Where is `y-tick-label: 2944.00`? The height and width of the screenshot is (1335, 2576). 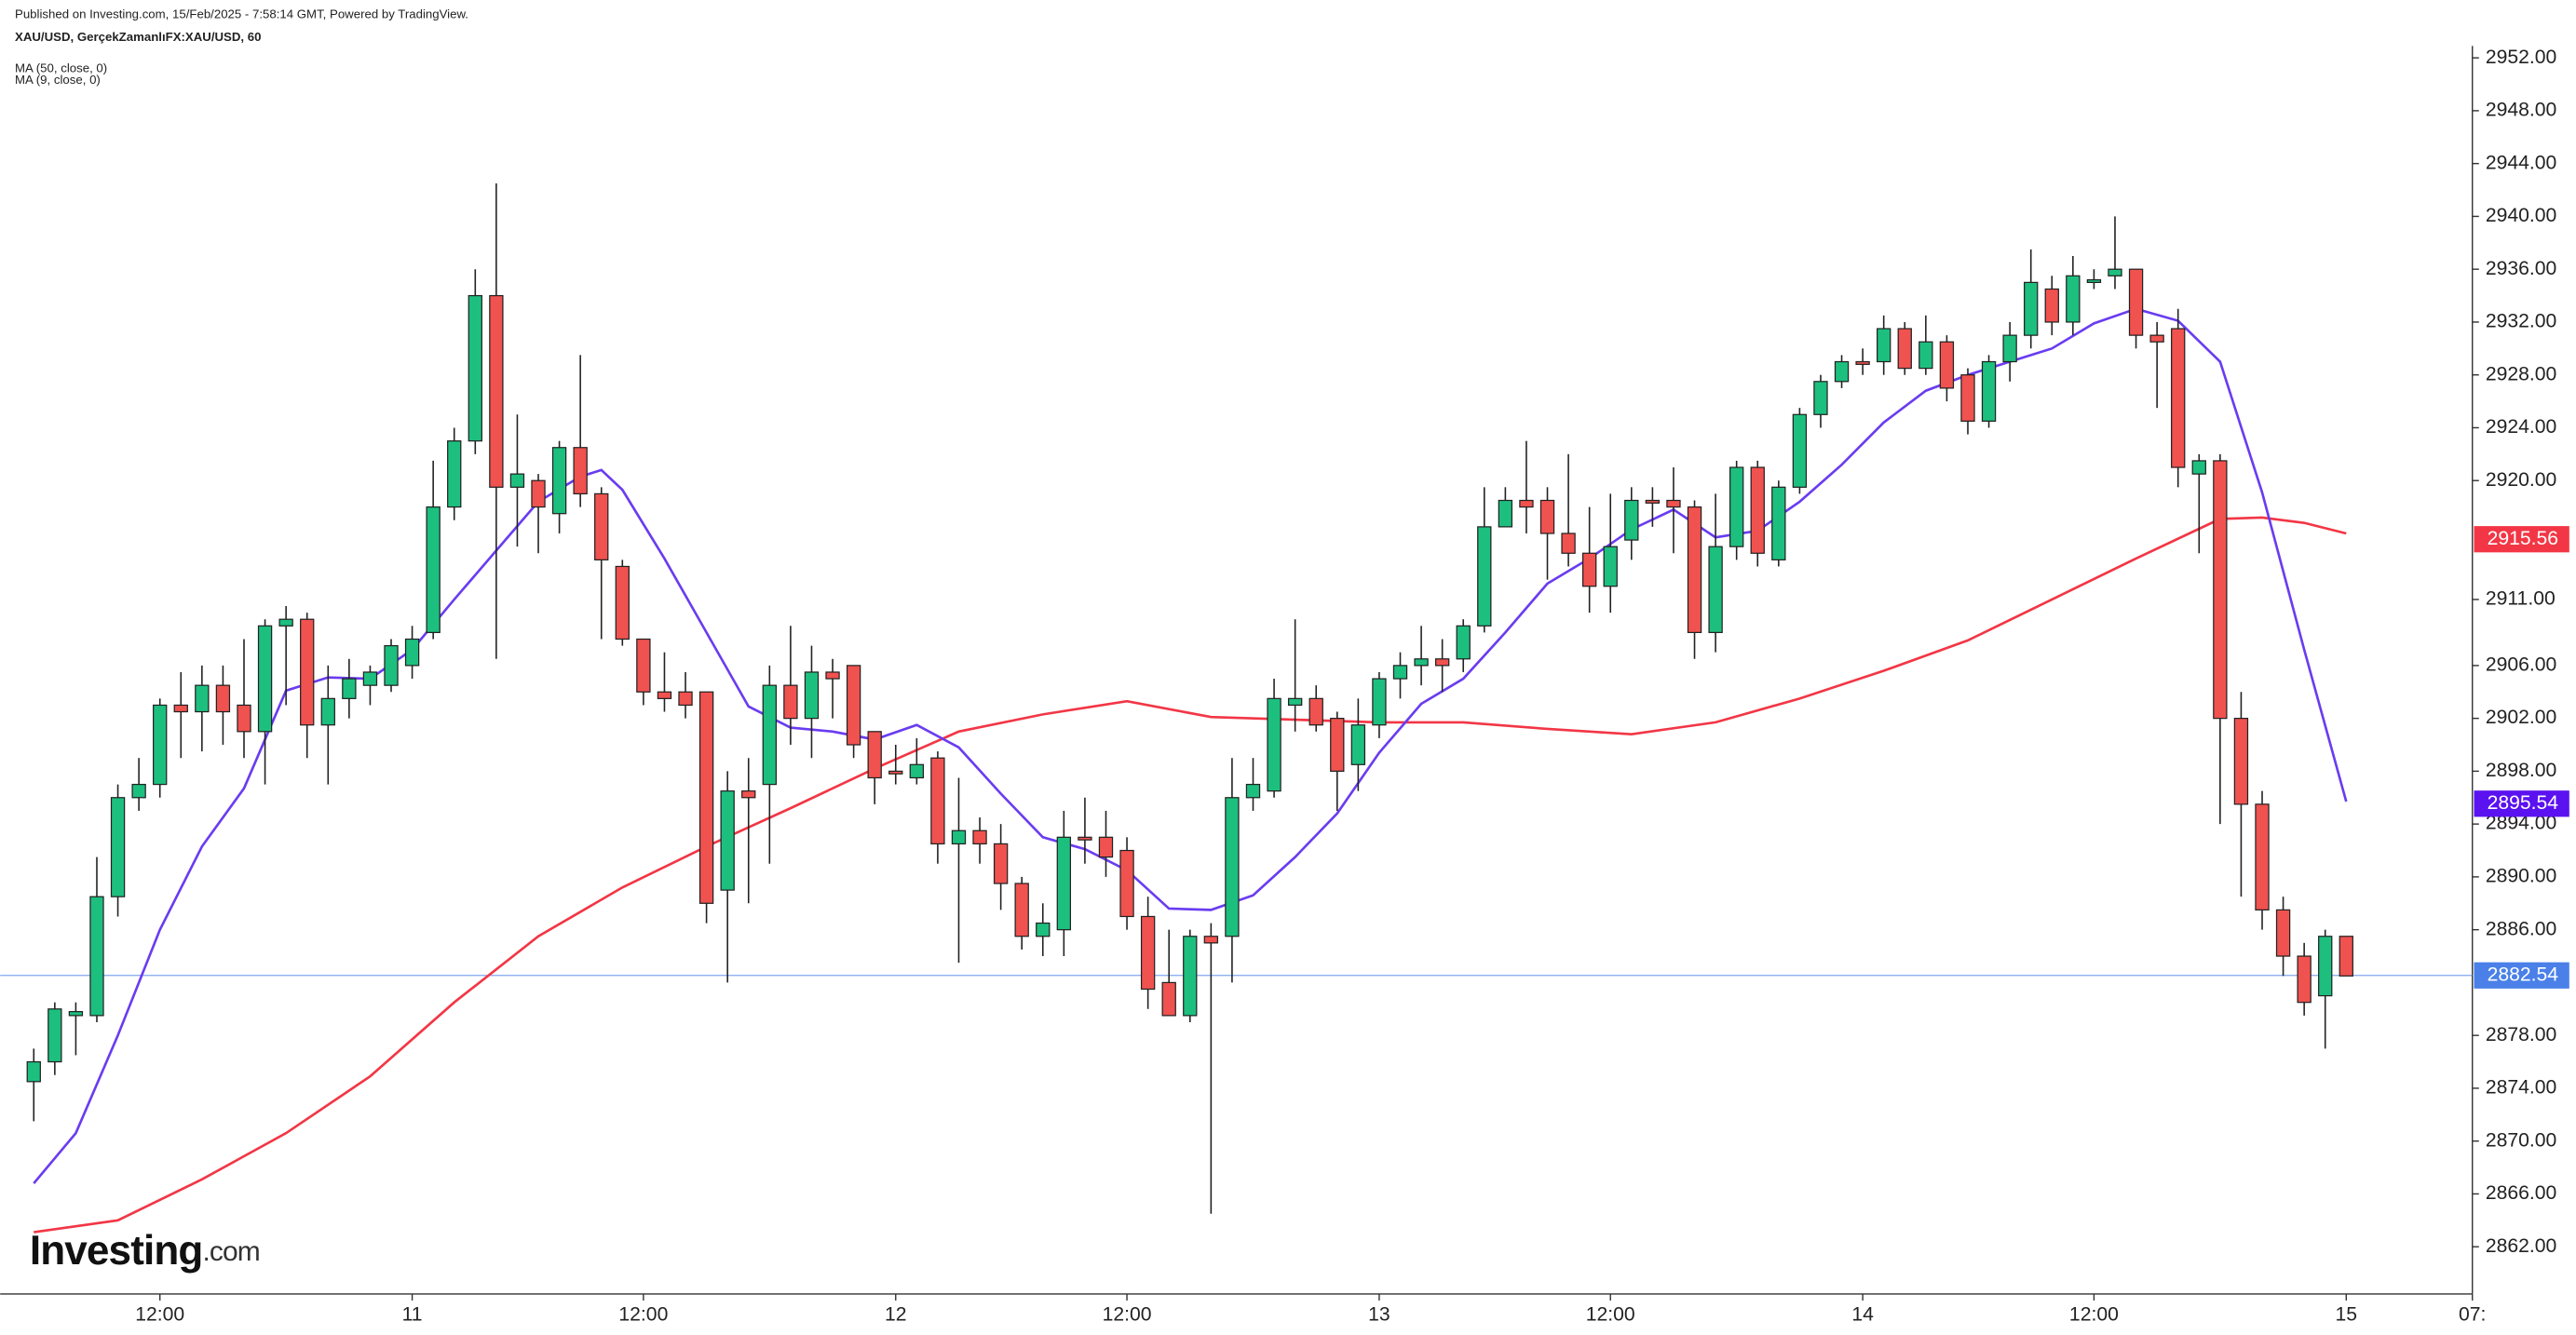
y-tick-label: 2944.00 is located at coordinates (2521, 162).